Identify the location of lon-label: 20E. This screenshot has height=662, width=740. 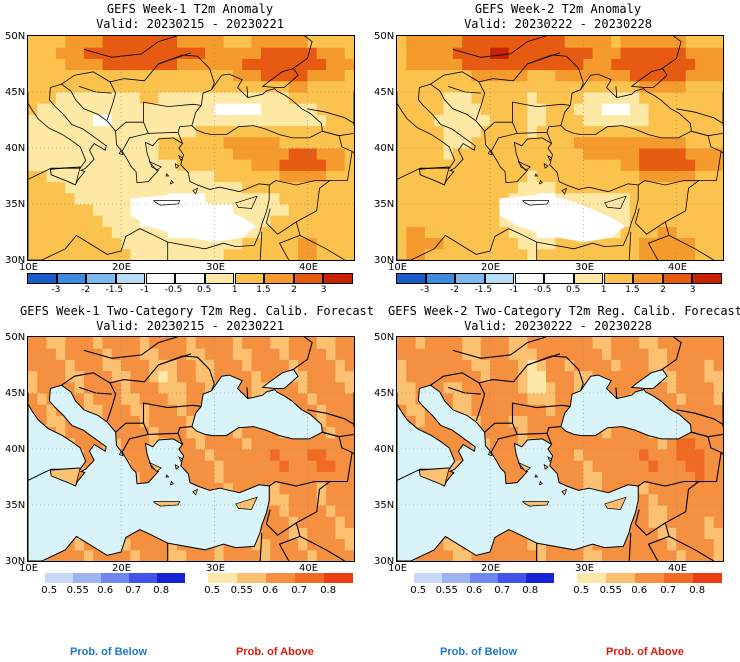
(122, 267).